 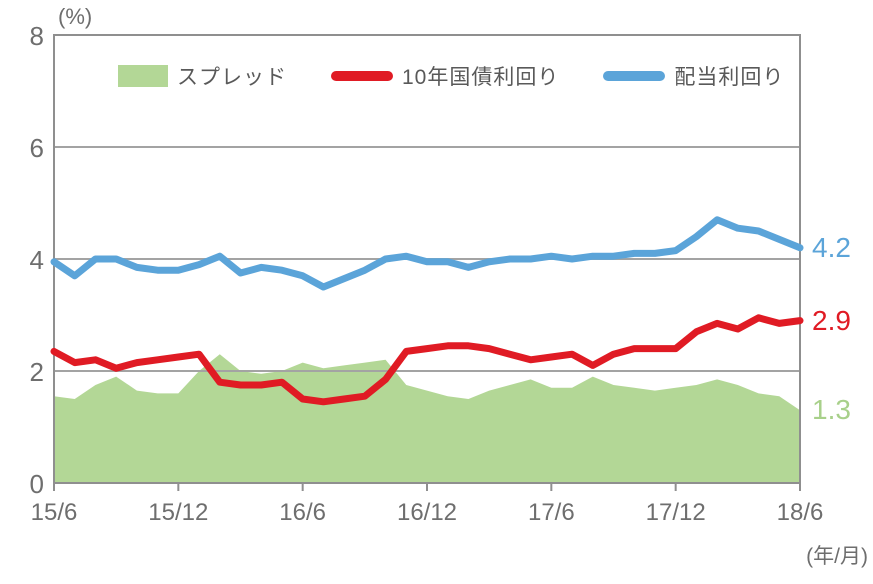 What do you see at coordinates (831, 410) in the screenshot?
I see `end-label-スプレッド: 1.3` at bounding box center [831, 410].